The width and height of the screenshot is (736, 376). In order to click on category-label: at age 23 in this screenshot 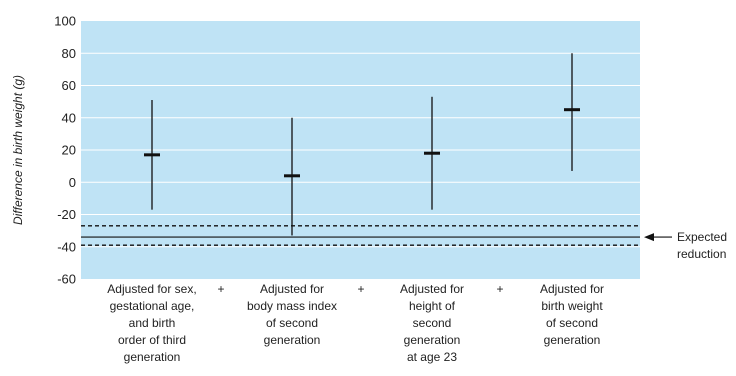, I will do `click(432, 357)`.